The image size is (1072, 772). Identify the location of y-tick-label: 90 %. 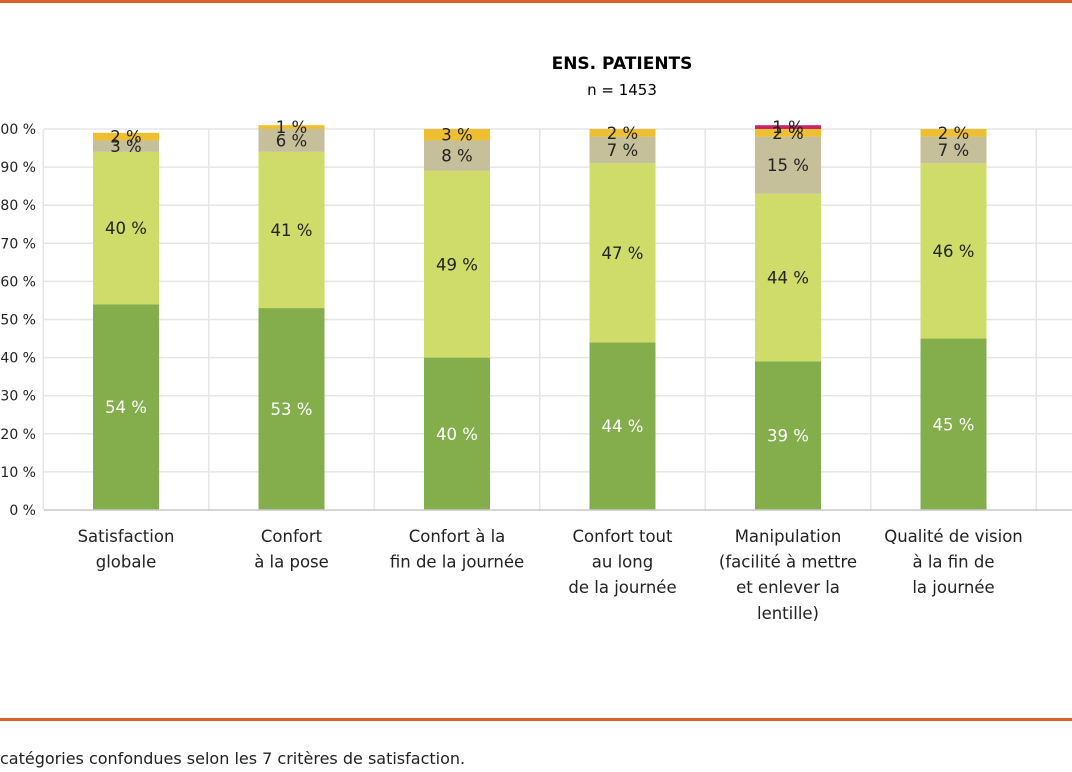
(18, 168).